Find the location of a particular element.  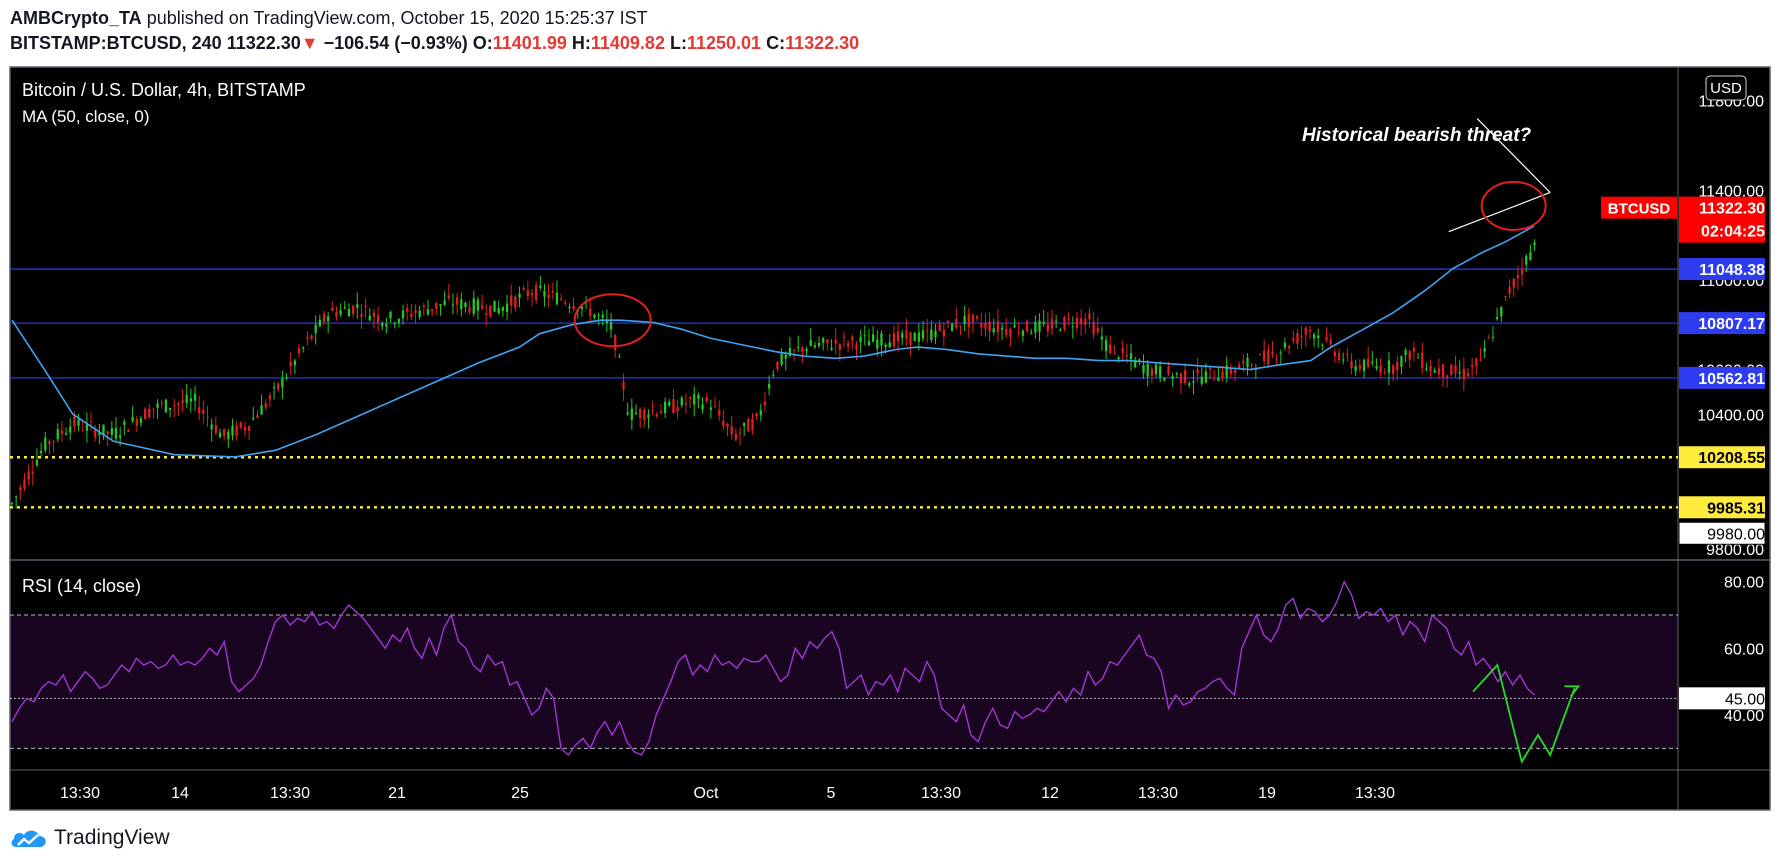

crosshair-price-label: 9980.00 is located at coordinates (1736, 534).